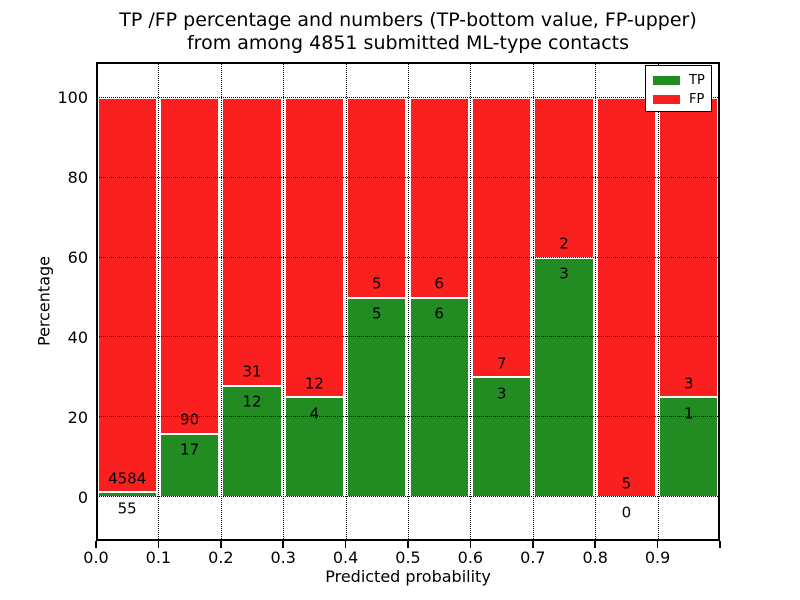 Image resolution: width=800 pixels, height=600 pixels. What do you see at coordinates (697, 99) in the screenshot?
I see `legend-label: FP` at bounding box center [697, 99].